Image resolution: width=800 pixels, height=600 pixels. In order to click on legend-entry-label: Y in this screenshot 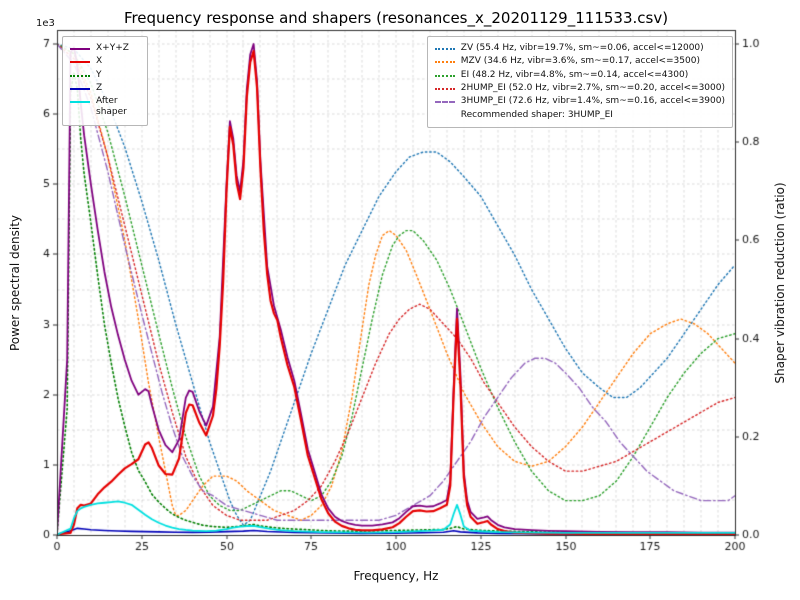, I will do `click(99, 74)`.